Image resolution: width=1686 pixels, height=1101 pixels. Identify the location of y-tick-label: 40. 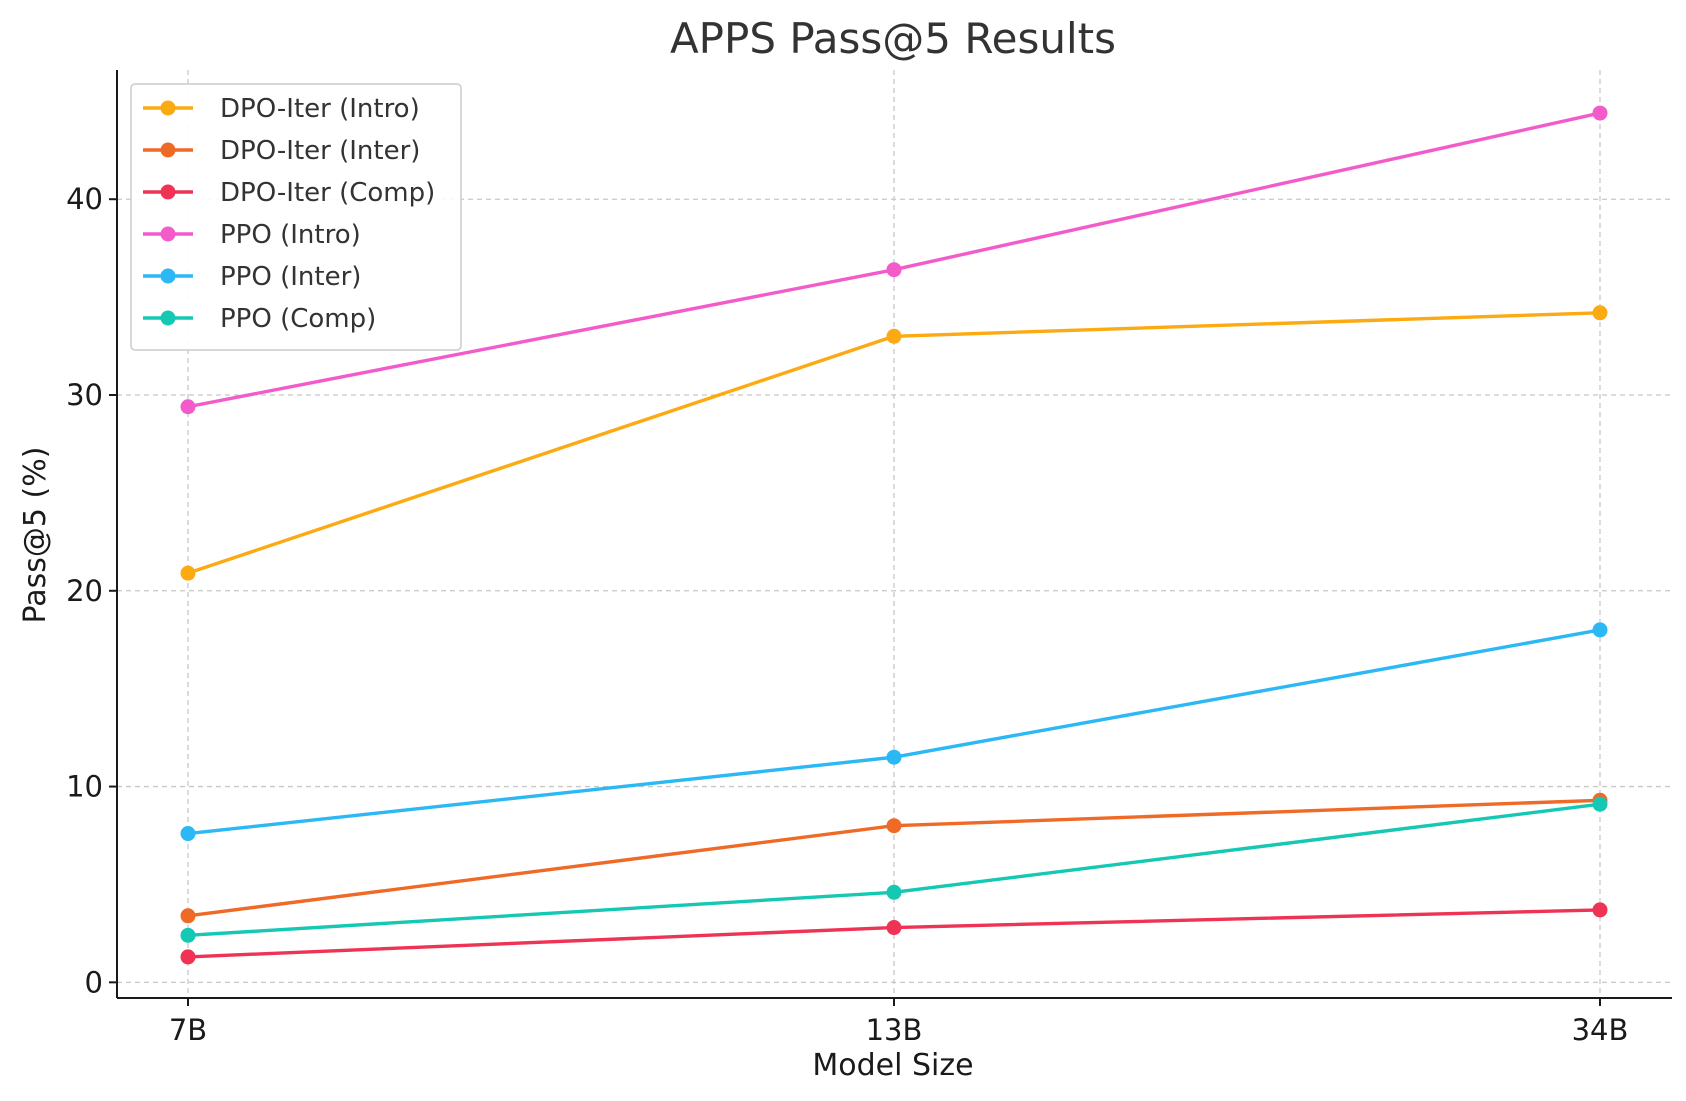
(84, 199).